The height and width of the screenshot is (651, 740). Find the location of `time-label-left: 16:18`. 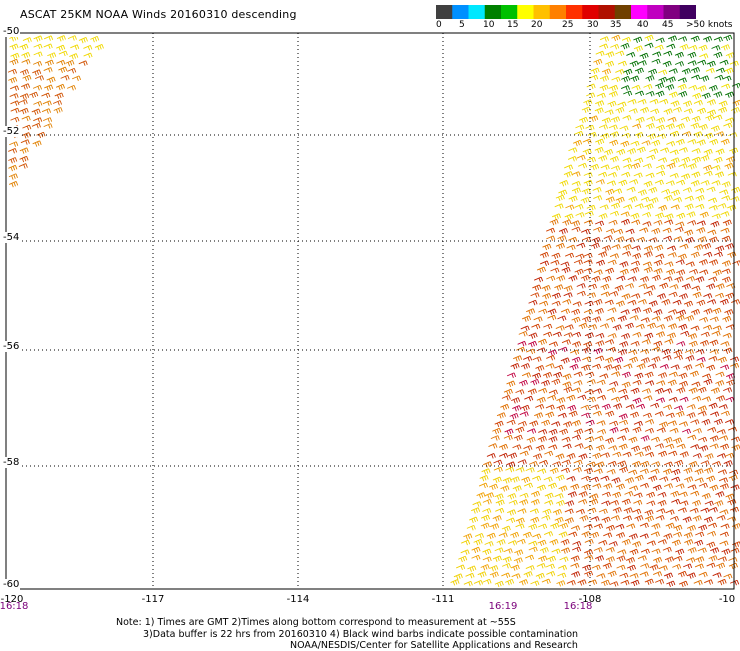

time-label-left: 16:18 is located at coordinates (14, 606).